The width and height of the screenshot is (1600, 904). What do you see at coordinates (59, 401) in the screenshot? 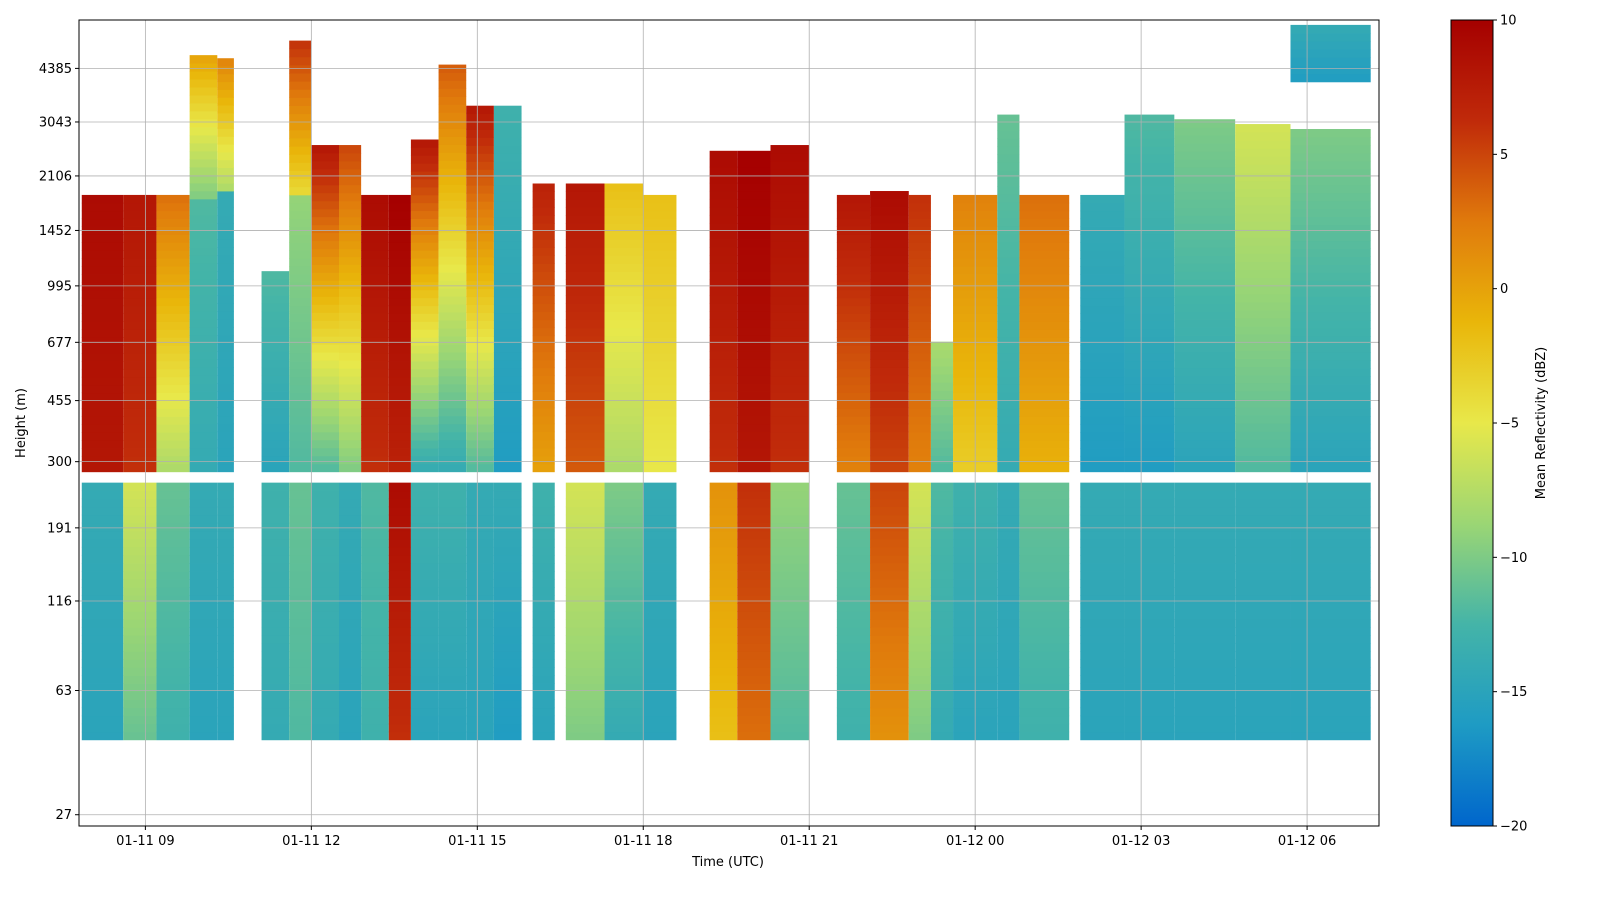
I see `y-tick-label: 455` at bounding box center [59, 401].